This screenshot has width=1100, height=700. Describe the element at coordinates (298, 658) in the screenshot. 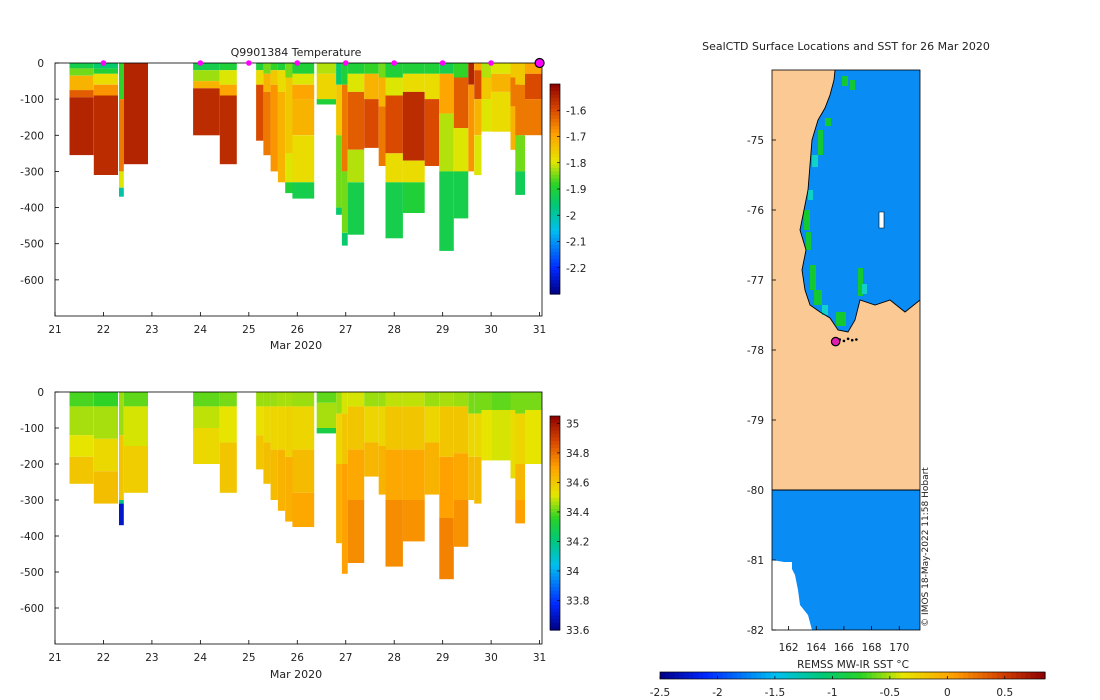

I see `x-tick-label: 26` at that location.